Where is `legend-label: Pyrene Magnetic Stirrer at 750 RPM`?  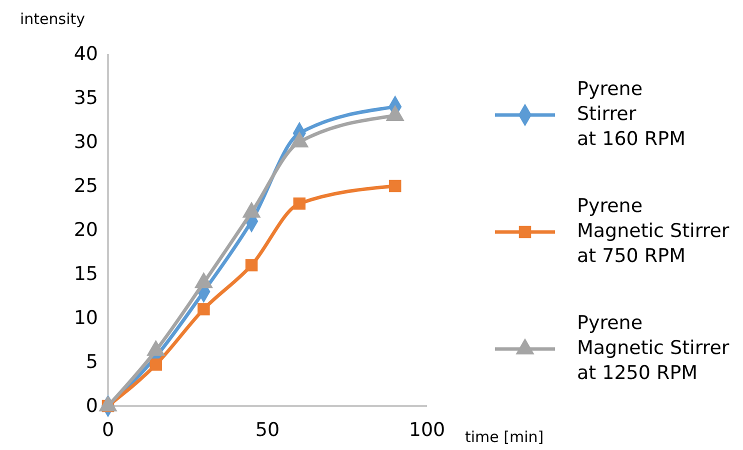
legend-label: Pyrene Magnetic Stirrer at 750 RPM is located at coordinates (653, 231).